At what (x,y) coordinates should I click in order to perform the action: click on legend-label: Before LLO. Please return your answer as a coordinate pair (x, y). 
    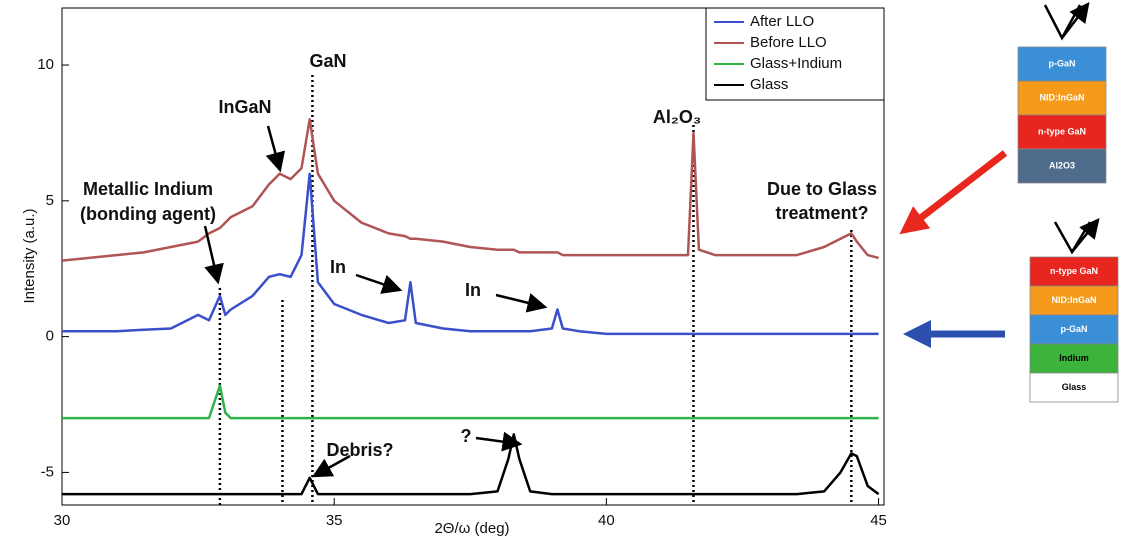
    Looking at the image, I should click on (788, 42).